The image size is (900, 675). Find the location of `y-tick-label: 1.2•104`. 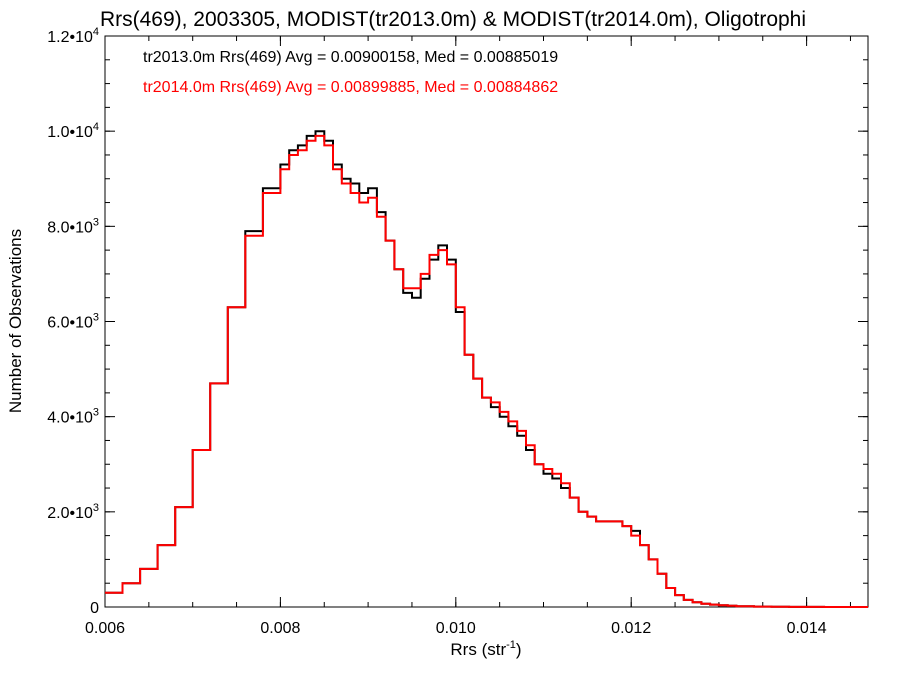

y-tick-label: 1.2•104 is located at coordinates (73, 36).